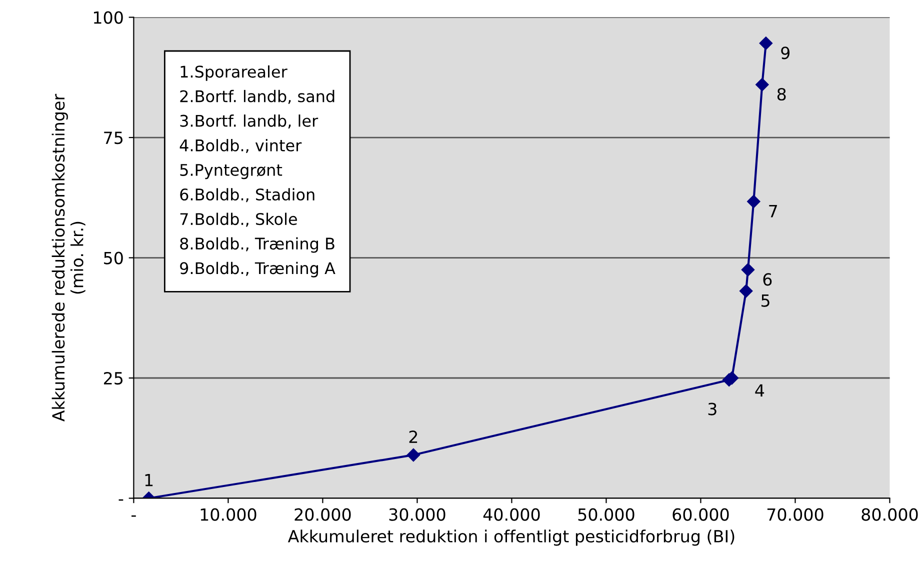 The width and height of the screenshot is (922, 576). What do you see at coordinates (113, 378) in the screenshot?
I see `y-tick-label: 25` at bounding box center [113, 378].